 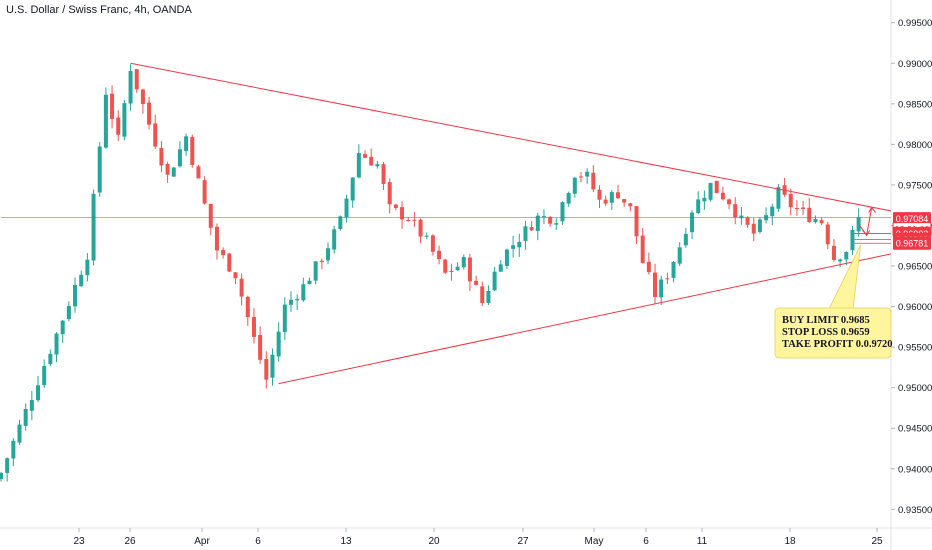 What do you see at coordinates (434, 541) in the screenshot?
I see `x-tick-label: 20` at bounding box center [434, 541].